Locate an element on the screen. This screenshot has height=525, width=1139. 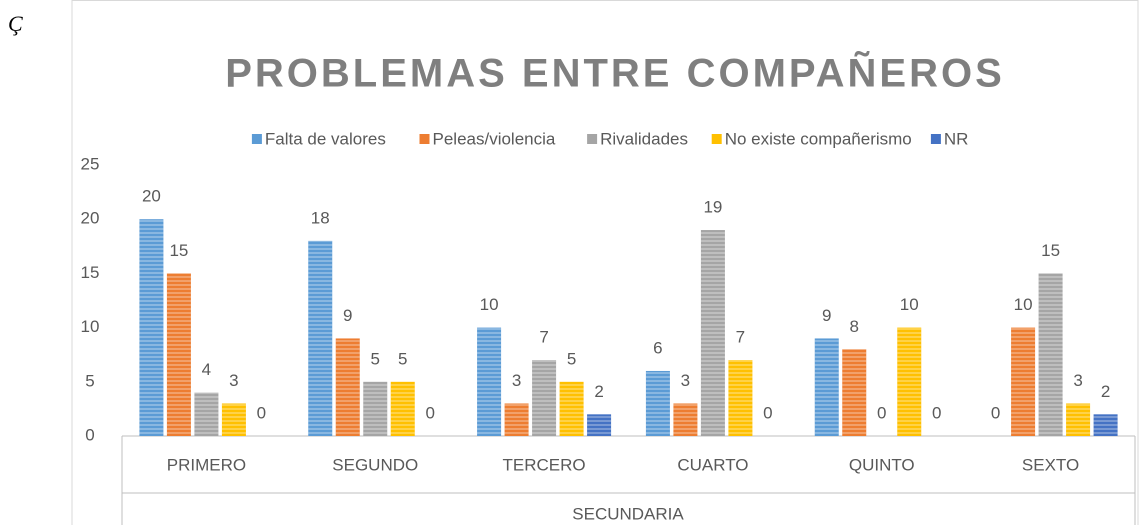
legend-label: Falta de valores is located at coordinates (325, 138).